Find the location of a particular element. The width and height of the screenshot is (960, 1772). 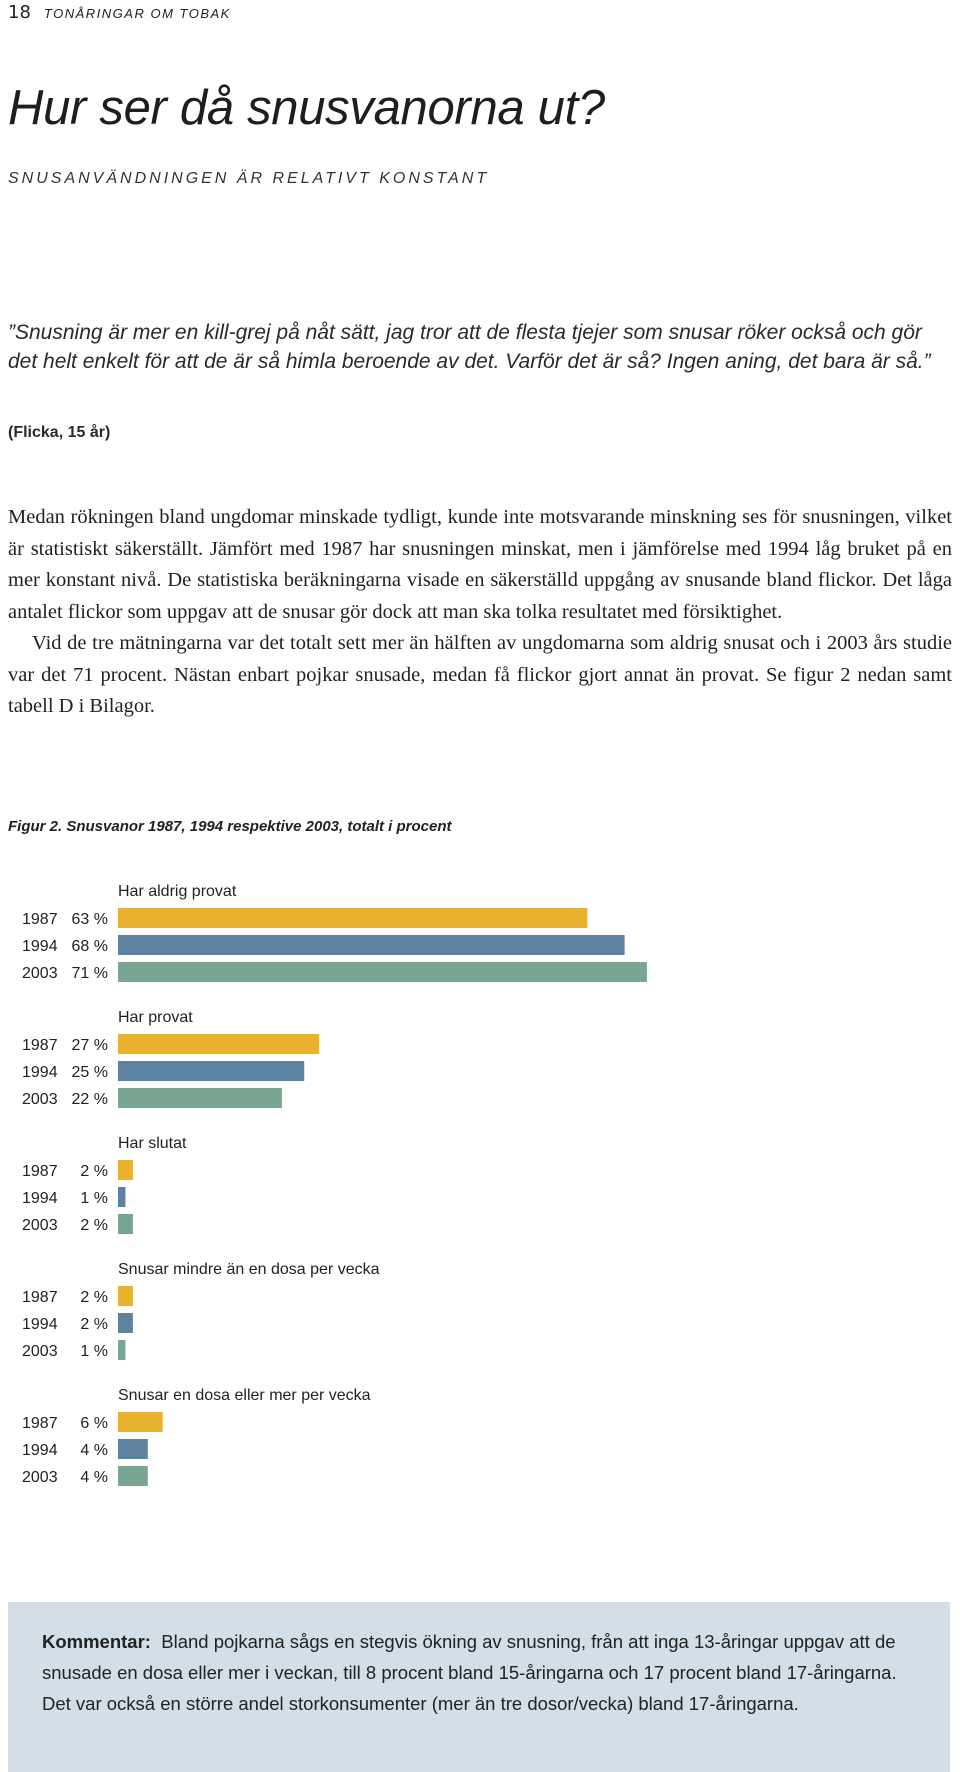

group-label: Snusar en dosa eller mer per vecka is located at coordinates (244, 1395).